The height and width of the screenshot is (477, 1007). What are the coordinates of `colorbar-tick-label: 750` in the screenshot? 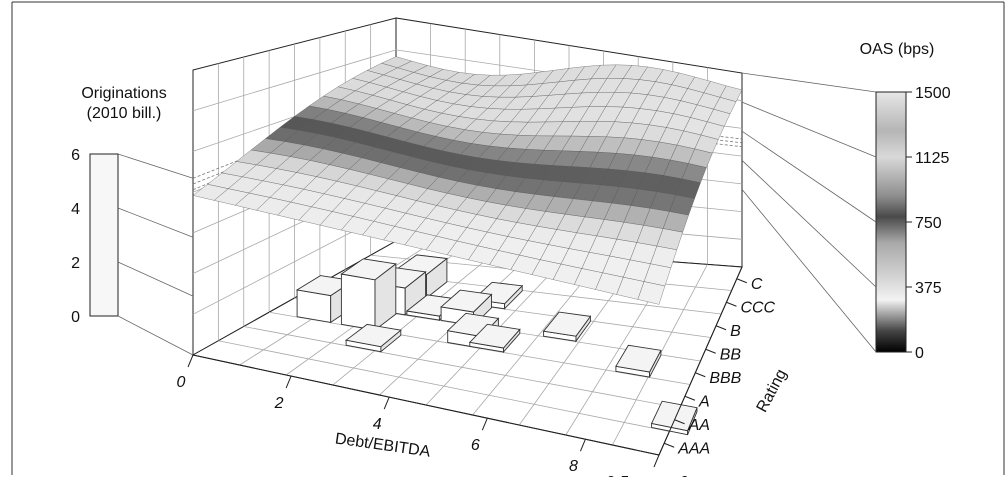 It's located at (928, 223).